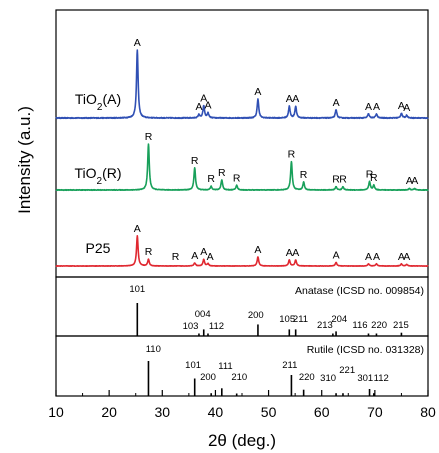  What do you see at coordinates (24, 160) in the screenshot?
I see `y-axis-title: Intensity (a.u.)` at bounding box center [24, 160].